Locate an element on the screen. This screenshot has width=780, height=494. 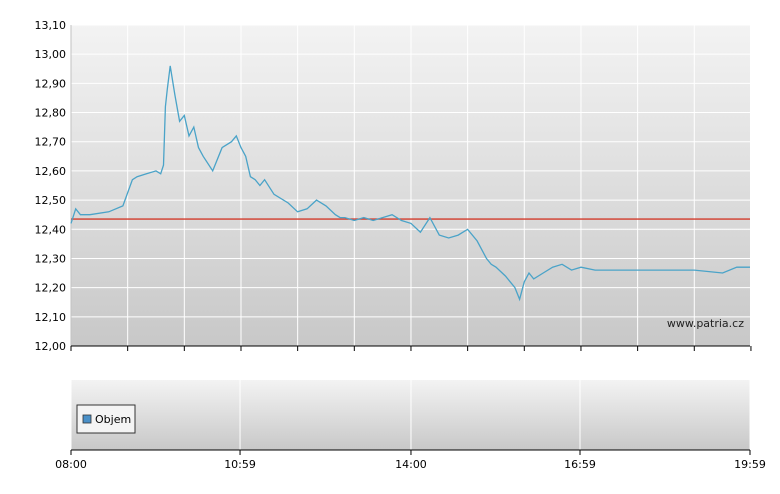
volume-grid is located at coordinates (410, 415).